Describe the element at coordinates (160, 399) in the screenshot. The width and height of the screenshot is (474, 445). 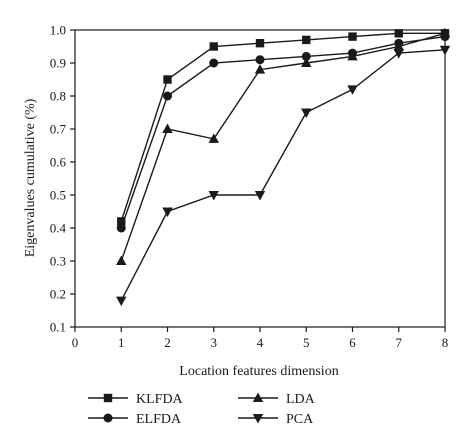
I see `legend-label-klfda: KLFDA` at that location.